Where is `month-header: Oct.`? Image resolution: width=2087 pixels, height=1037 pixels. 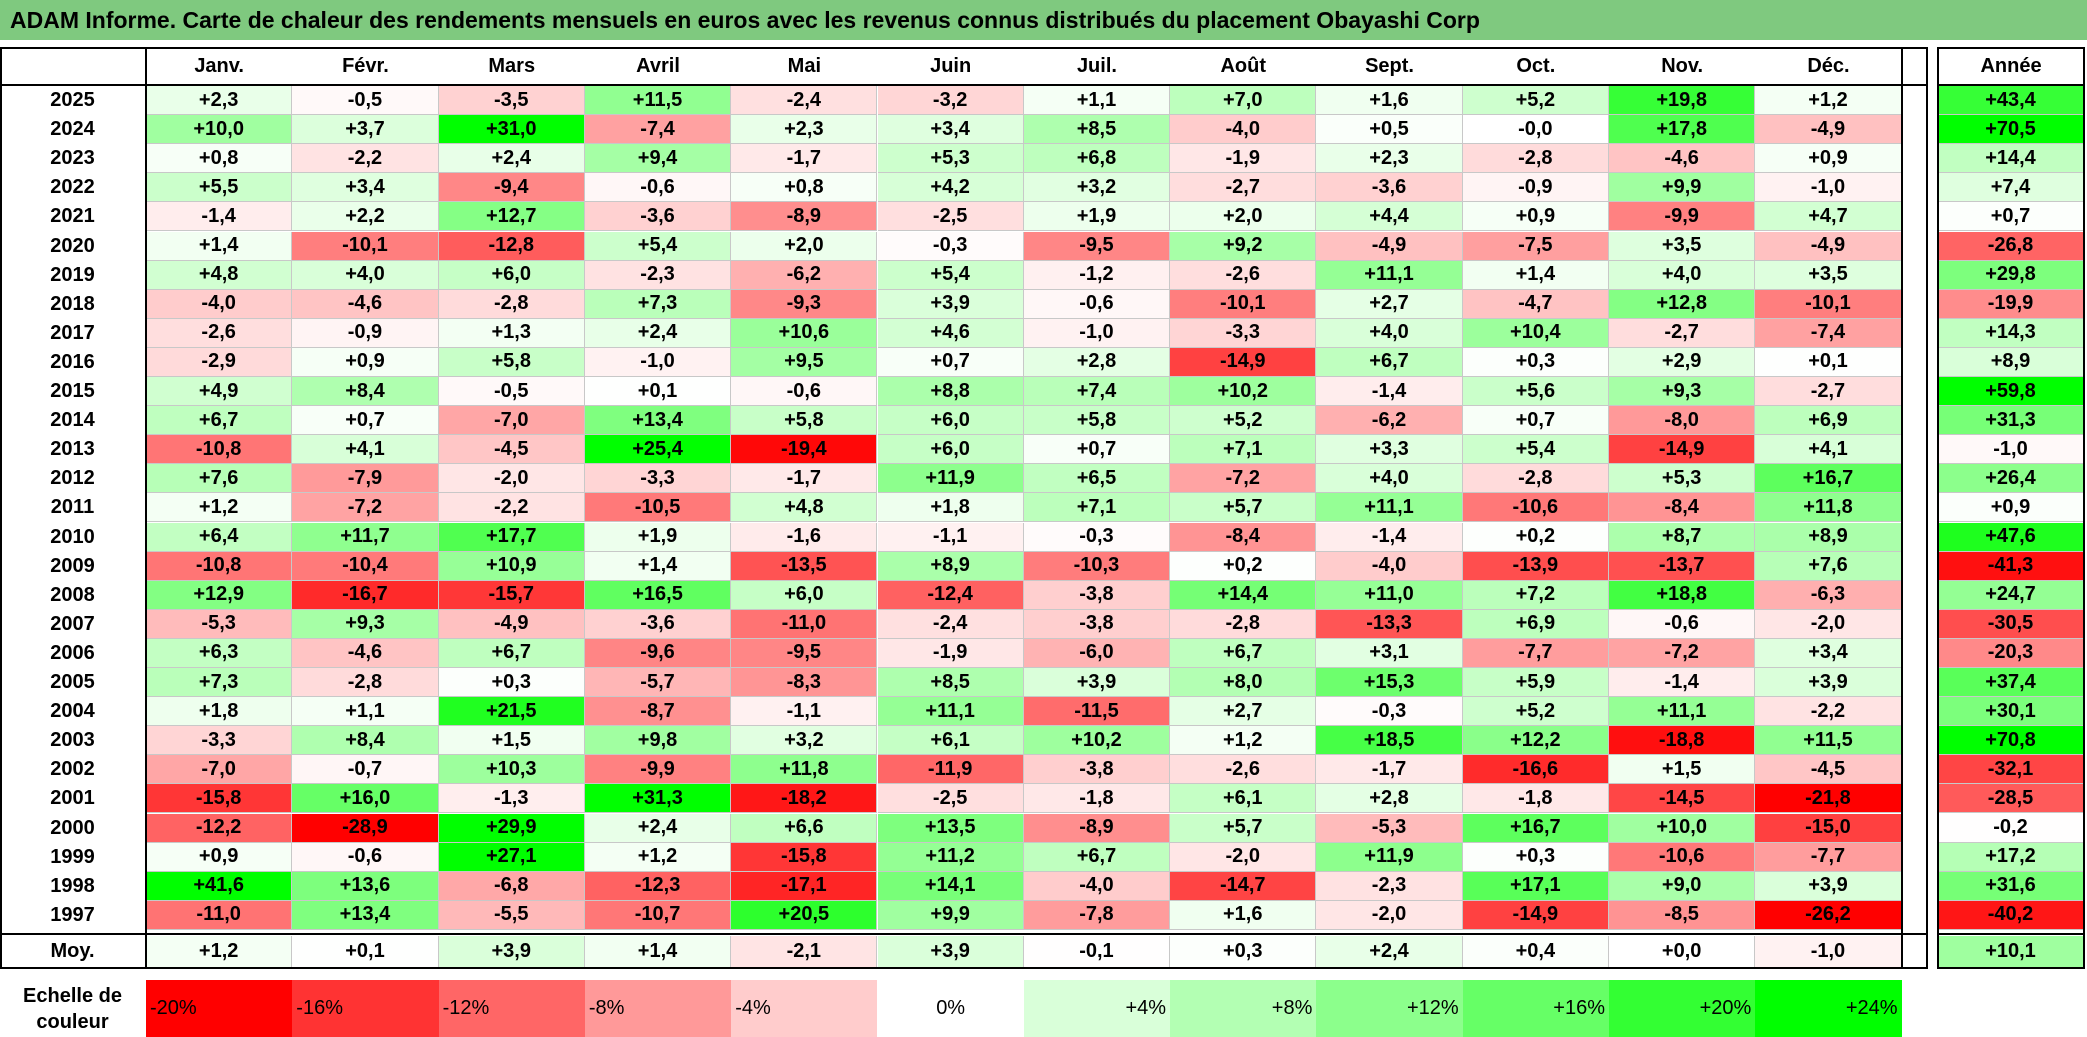 month-header: Oct. is located at coordinates (1536, 66).